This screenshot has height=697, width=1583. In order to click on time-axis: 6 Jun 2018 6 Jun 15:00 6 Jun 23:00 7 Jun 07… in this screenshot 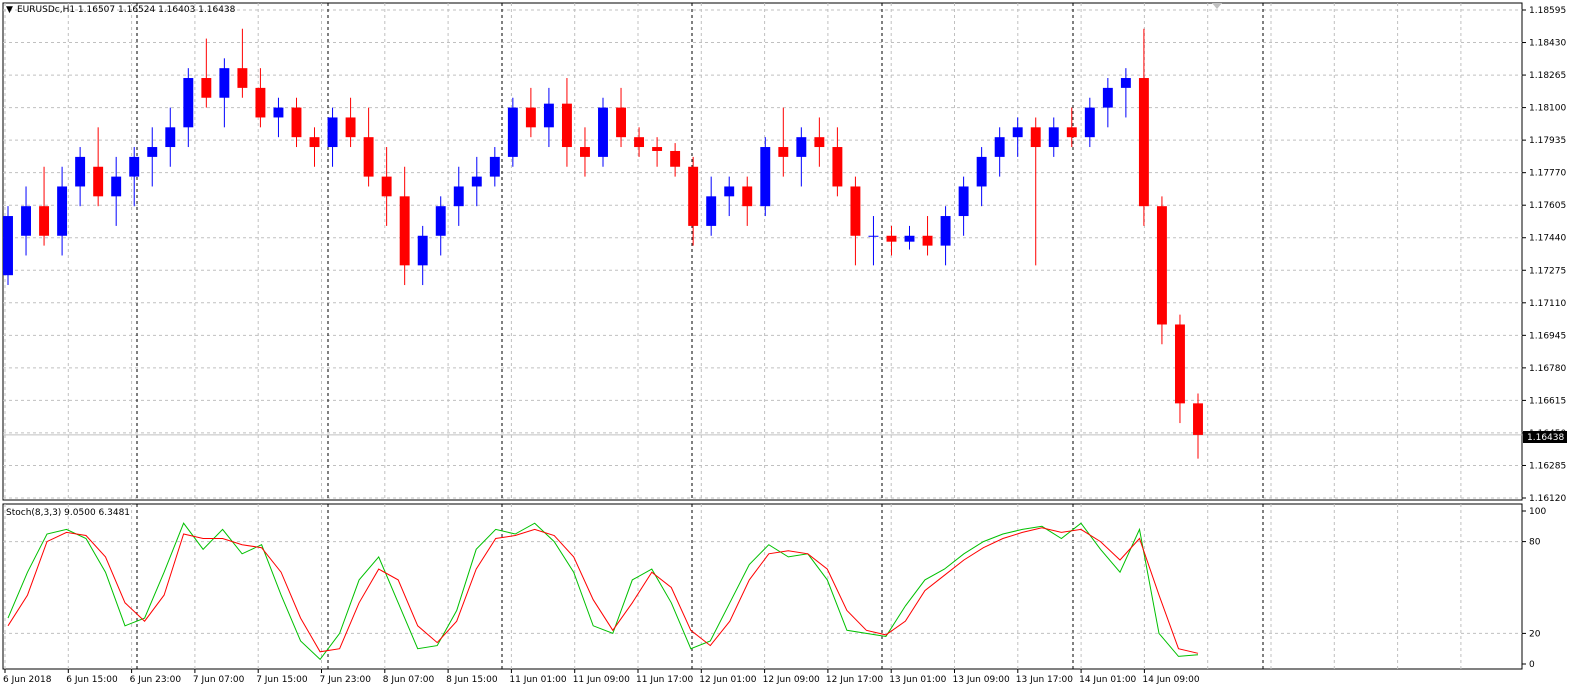, I will do `click(601, 677)`.